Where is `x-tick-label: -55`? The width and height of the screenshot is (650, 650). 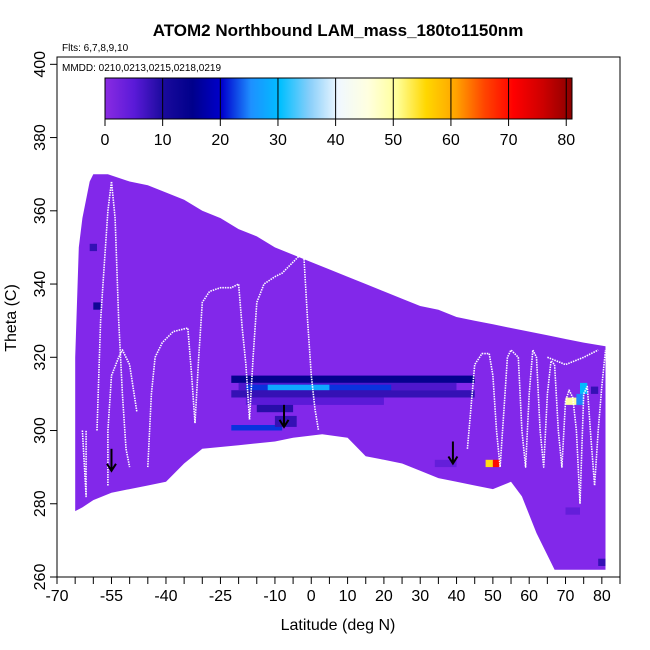
x-tick-label: -55 is located at coordinates (111, 596).